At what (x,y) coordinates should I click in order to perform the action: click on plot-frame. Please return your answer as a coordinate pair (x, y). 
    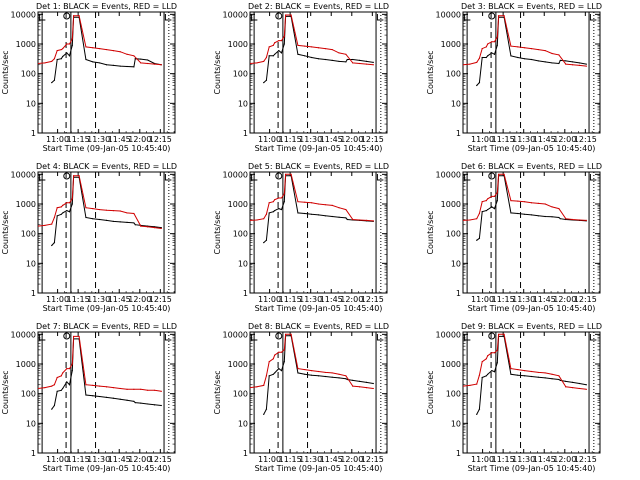
    Looking at the image, I should click on (531, 232).